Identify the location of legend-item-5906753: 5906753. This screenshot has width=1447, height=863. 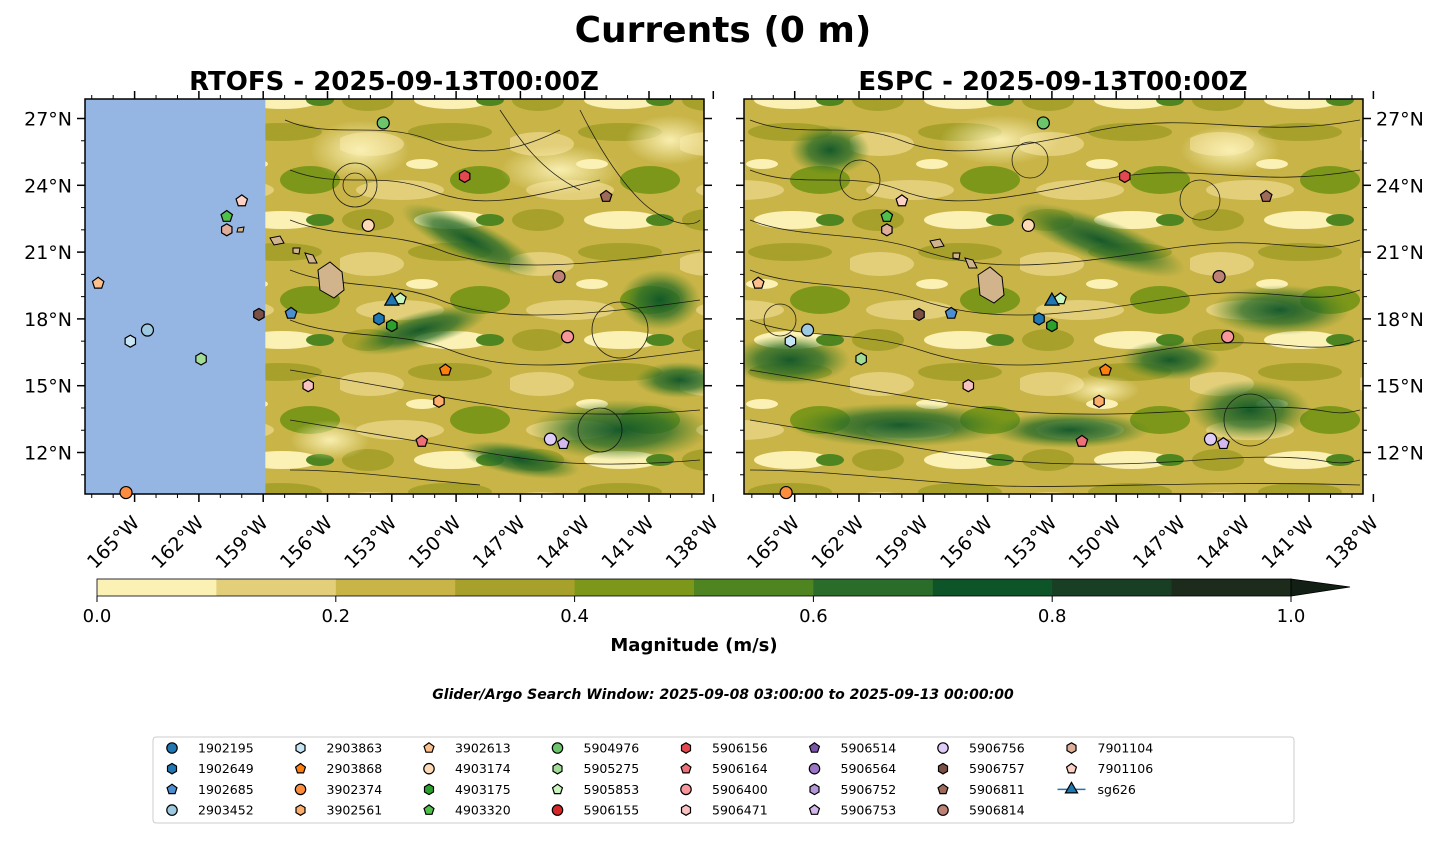
(852, 810).